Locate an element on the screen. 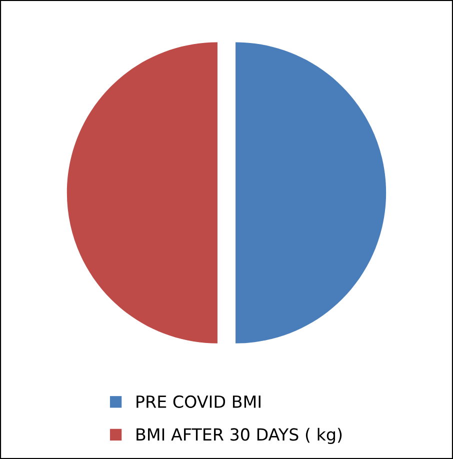 The height and width of the screenshot is (459, 453). legend-label: BMI AFTER 30 DAYS ( kg) is located at coordinates (239, 436).